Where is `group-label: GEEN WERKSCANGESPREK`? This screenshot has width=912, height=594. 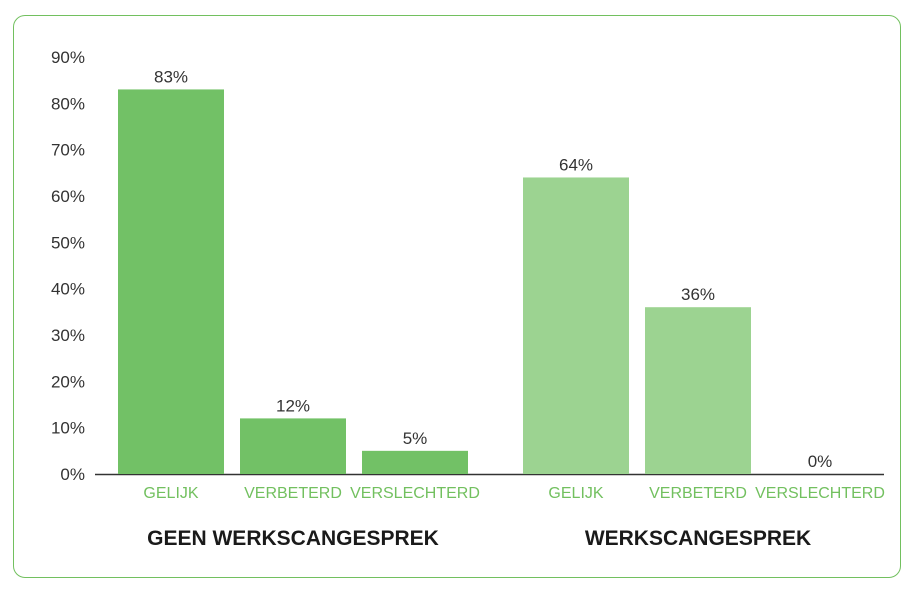
group-label: GEEN WERKSCANGESPREK is located at coordinates (293, 538).